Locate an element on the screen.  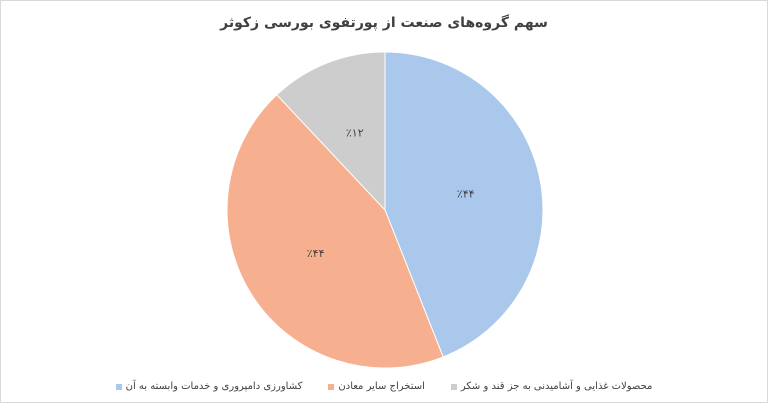
chart-title: سهم گروه‌های صنعت از پورتفوی بورسی زکوثر is located at coordinates (383, 22).